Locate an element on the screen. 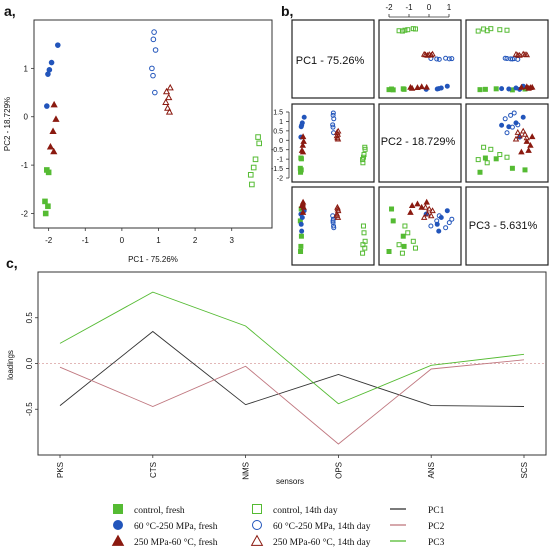 The width and height of the screenshot is (550, 552). legend-item: PC3 is located at coordinates (417, 543).